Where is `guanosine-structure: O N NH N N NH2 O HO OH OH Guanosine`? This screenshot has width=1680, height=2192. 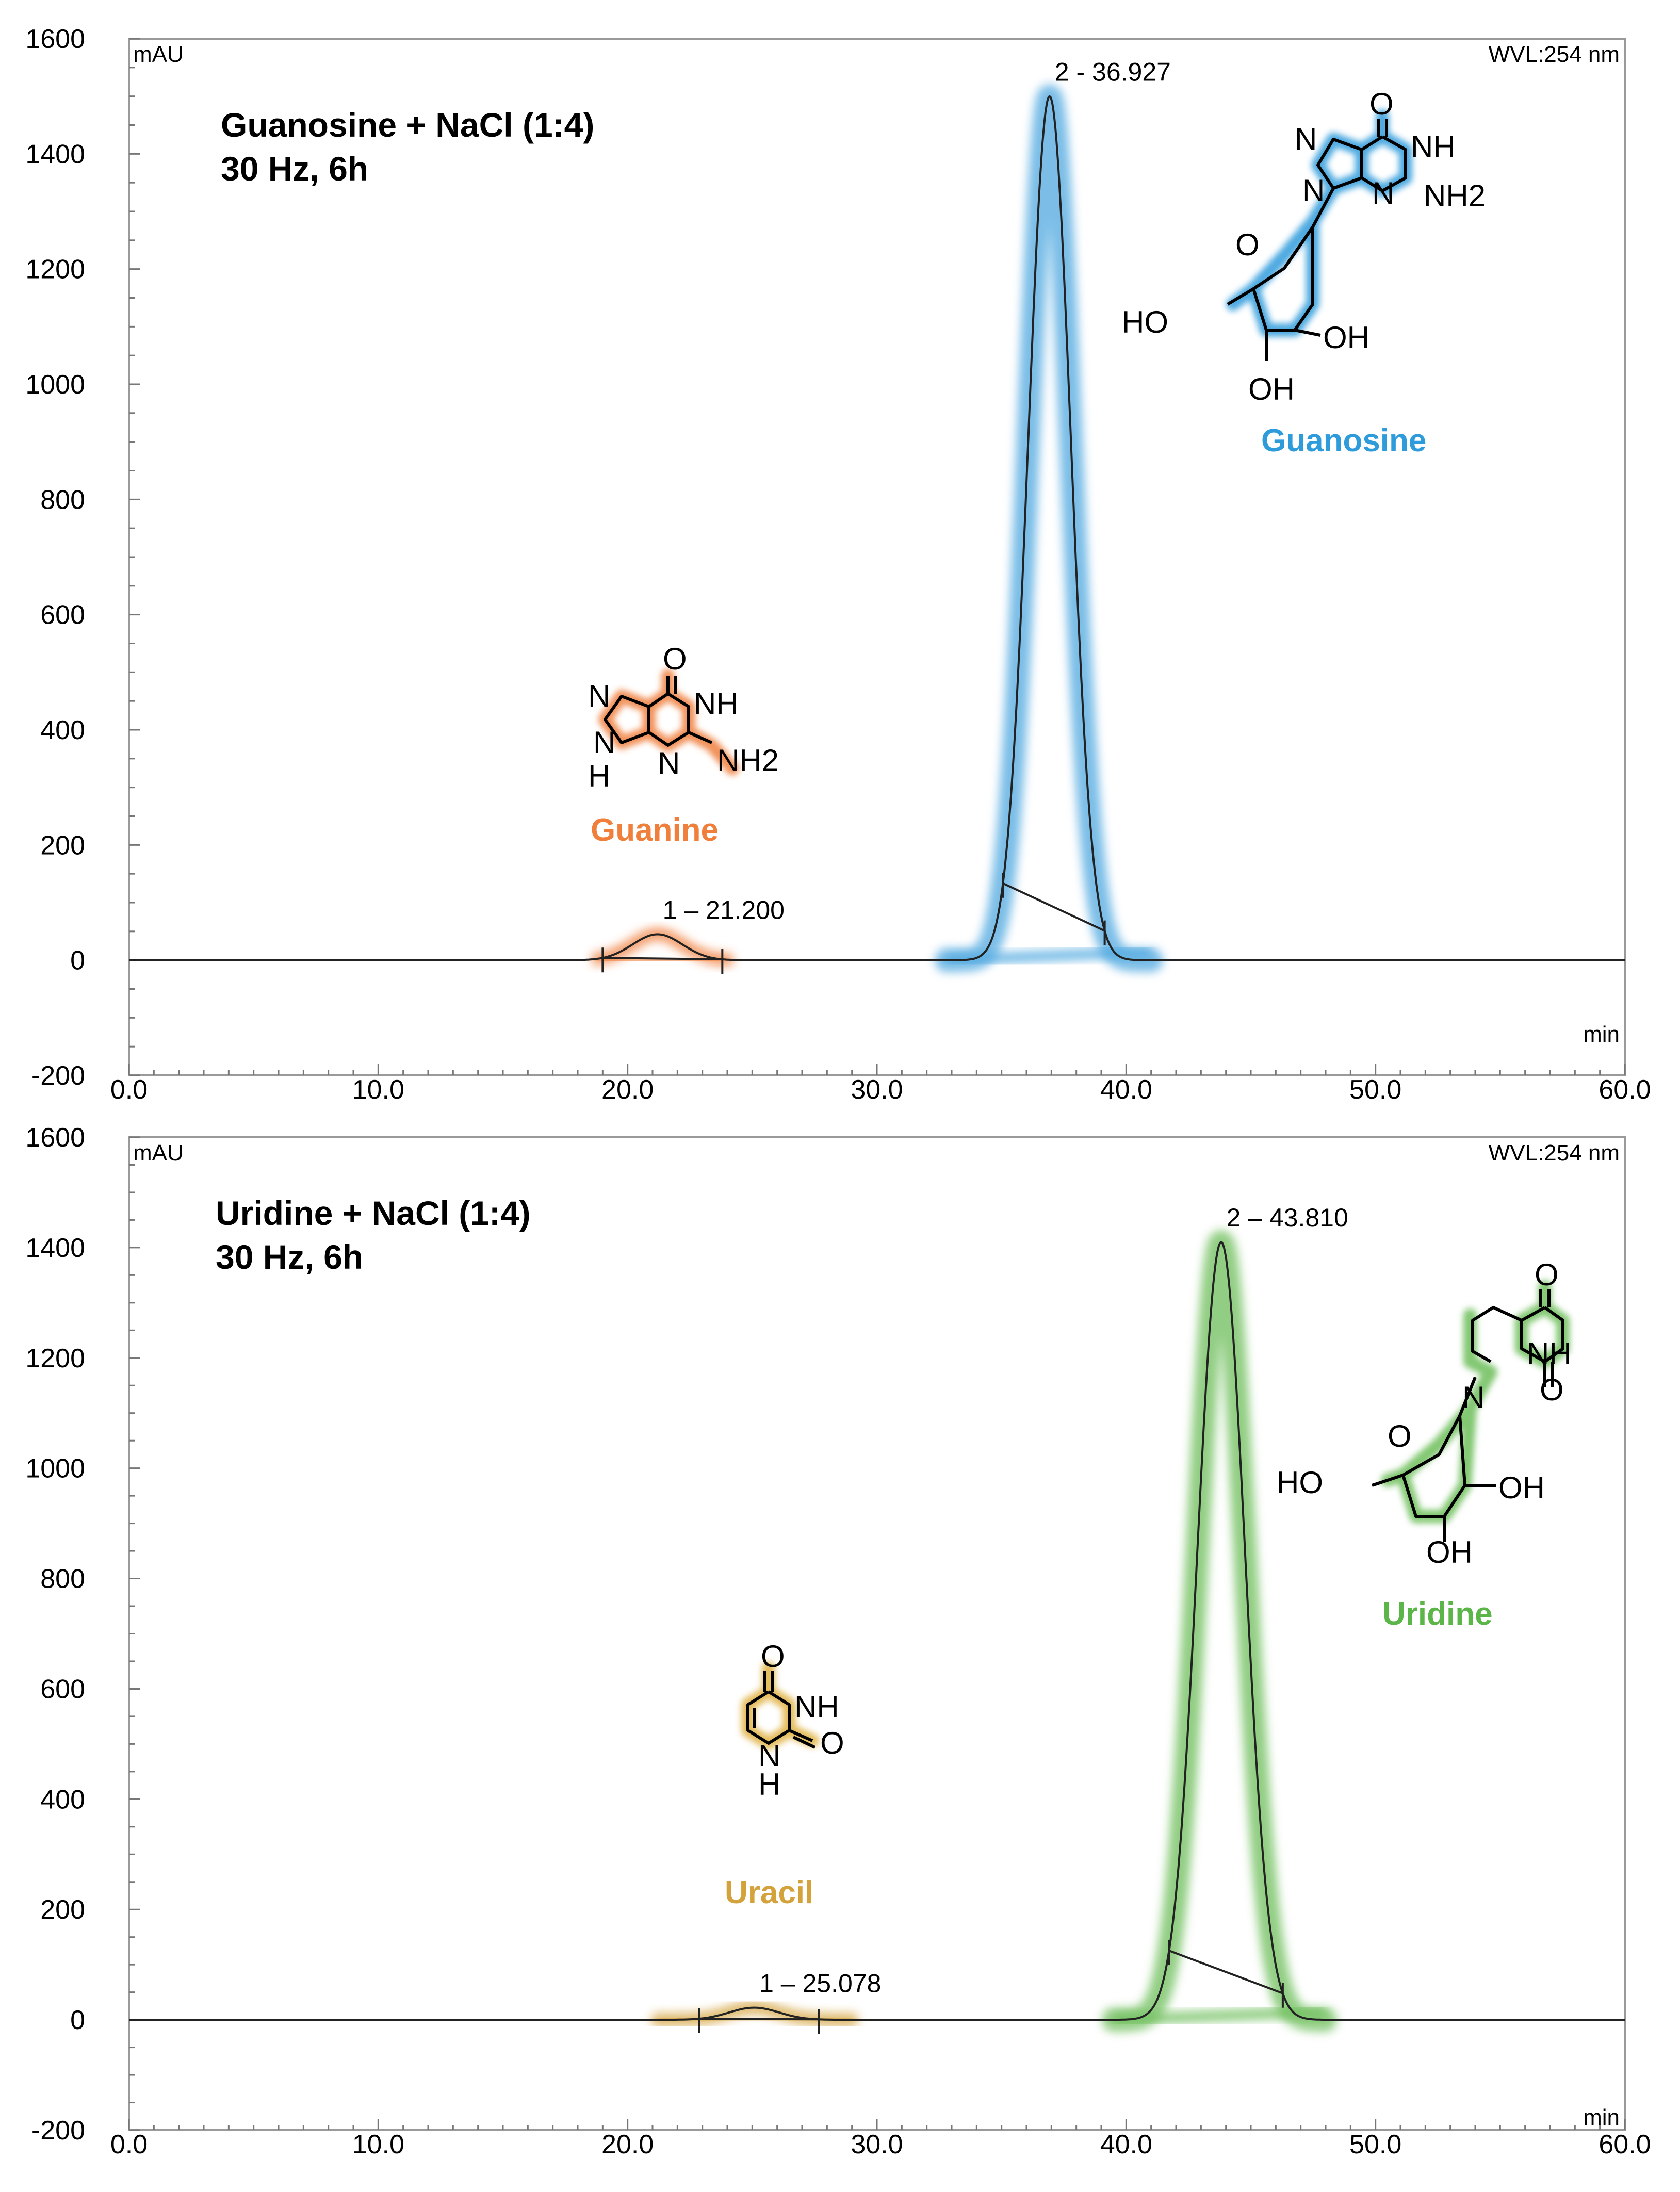 guanosine-structure: O N NH N N NH2 O HO OH OH Guanosine is located at coordinates (1304, 273).